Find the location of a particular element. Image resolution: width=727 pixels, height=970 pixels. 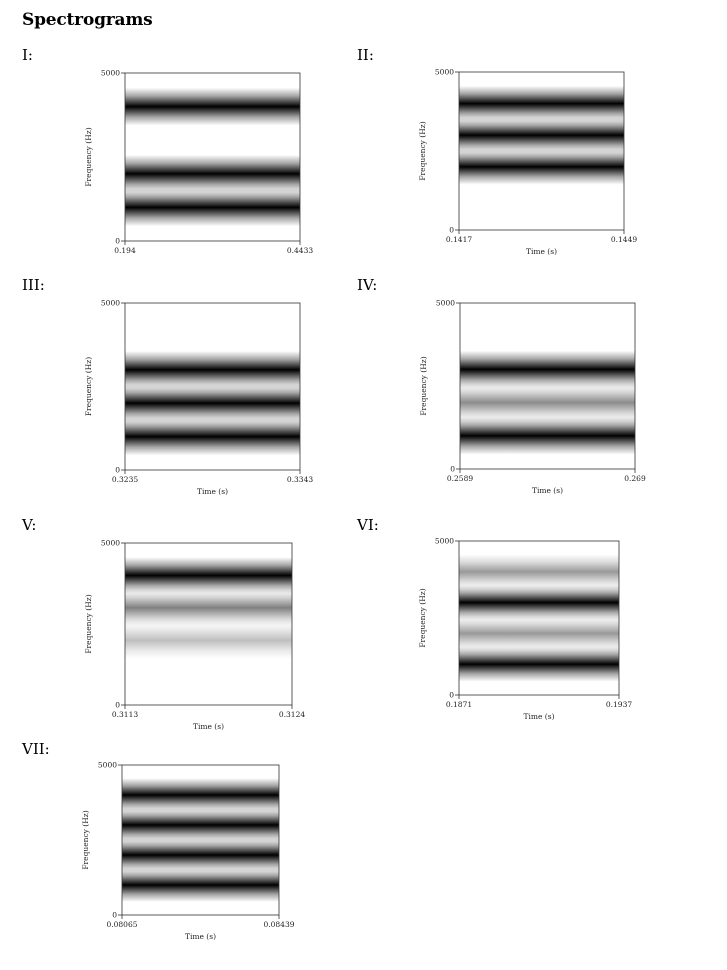

x-tick-label: 0.269 is located at coordinates (635, 478).